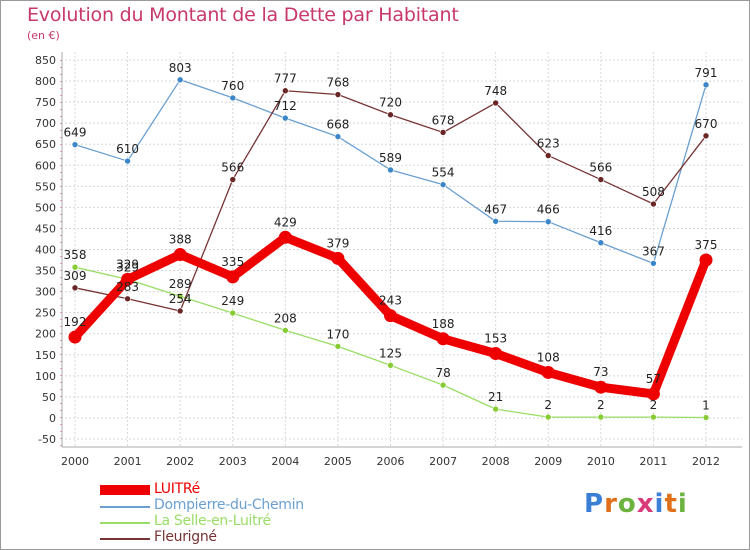 This screenshot has width=750, height=550. What do you see at coordinates (653, 379) in the screenshot?
I see `data-label-luitre: 57` at bounding box center [653, 379].